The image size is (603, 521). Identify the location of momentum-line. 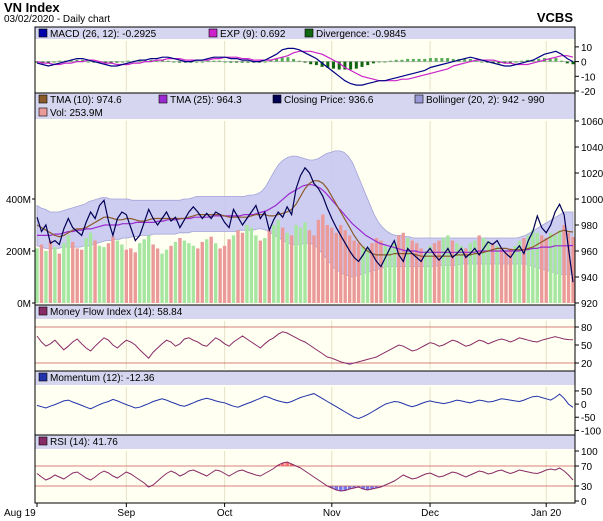
(305, 406).